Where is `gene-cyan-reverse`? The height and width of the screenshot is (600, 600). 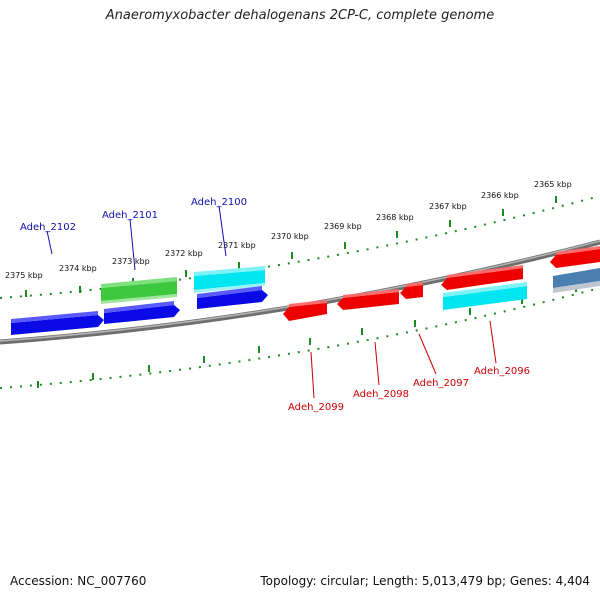 gene-cyan-reverse is located at coordinates (485, 298).